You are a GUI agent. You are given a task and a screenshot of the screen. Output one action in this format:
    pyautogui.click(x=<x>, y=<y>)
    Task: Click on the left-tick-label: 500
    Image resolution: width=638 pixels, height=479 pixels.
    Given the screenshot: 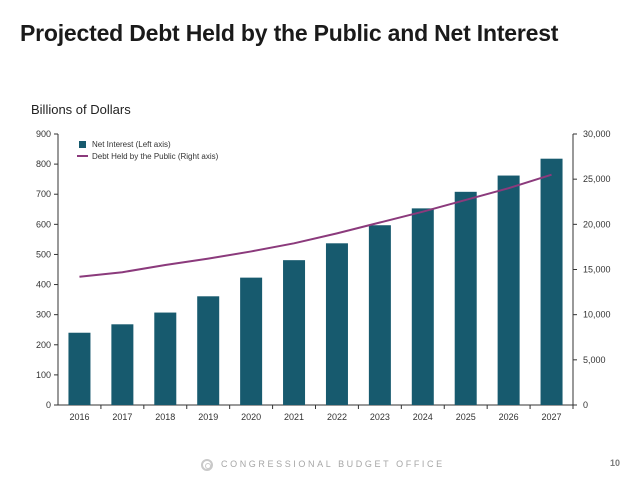 What is the action you would take?
    pyautogui.click(x=43, y=254)
    